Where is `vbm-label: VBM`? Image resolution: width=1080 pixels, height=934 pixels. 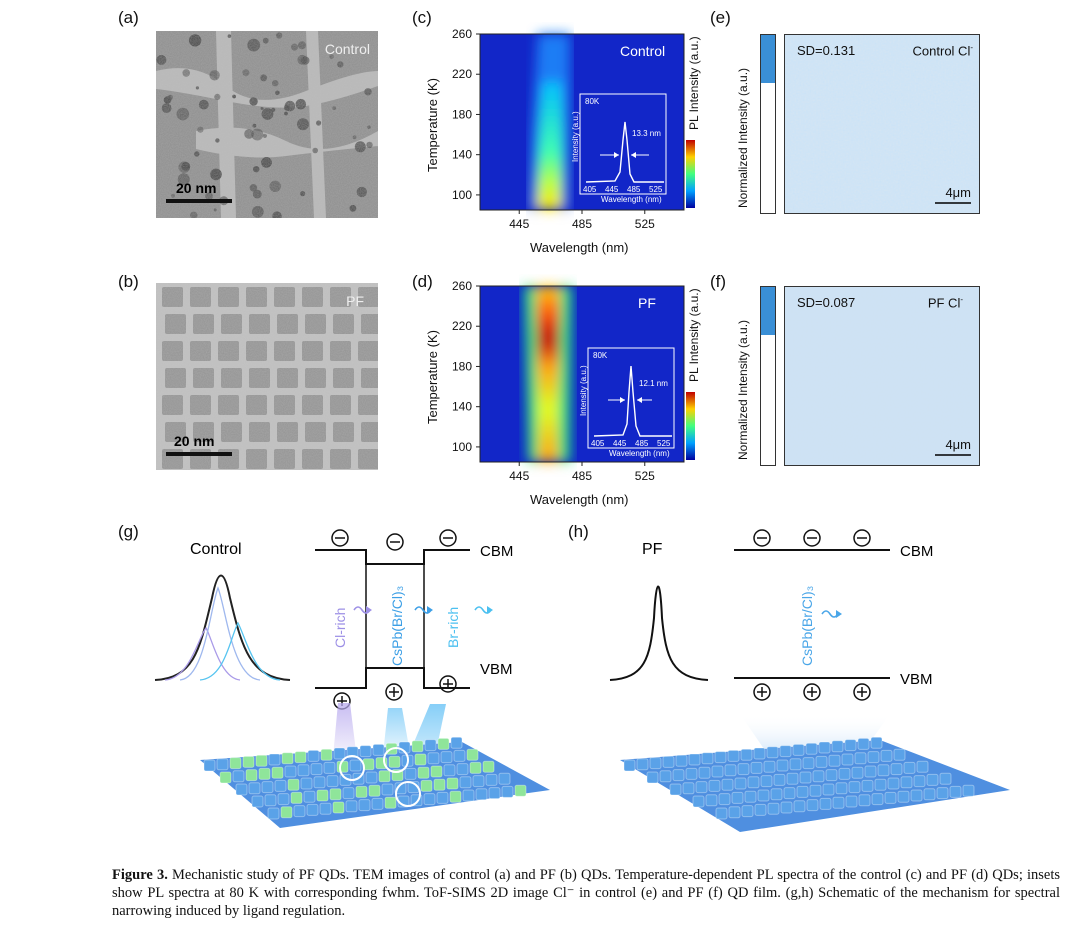 vbm-label: VBM is located at coordinates (916, 679).